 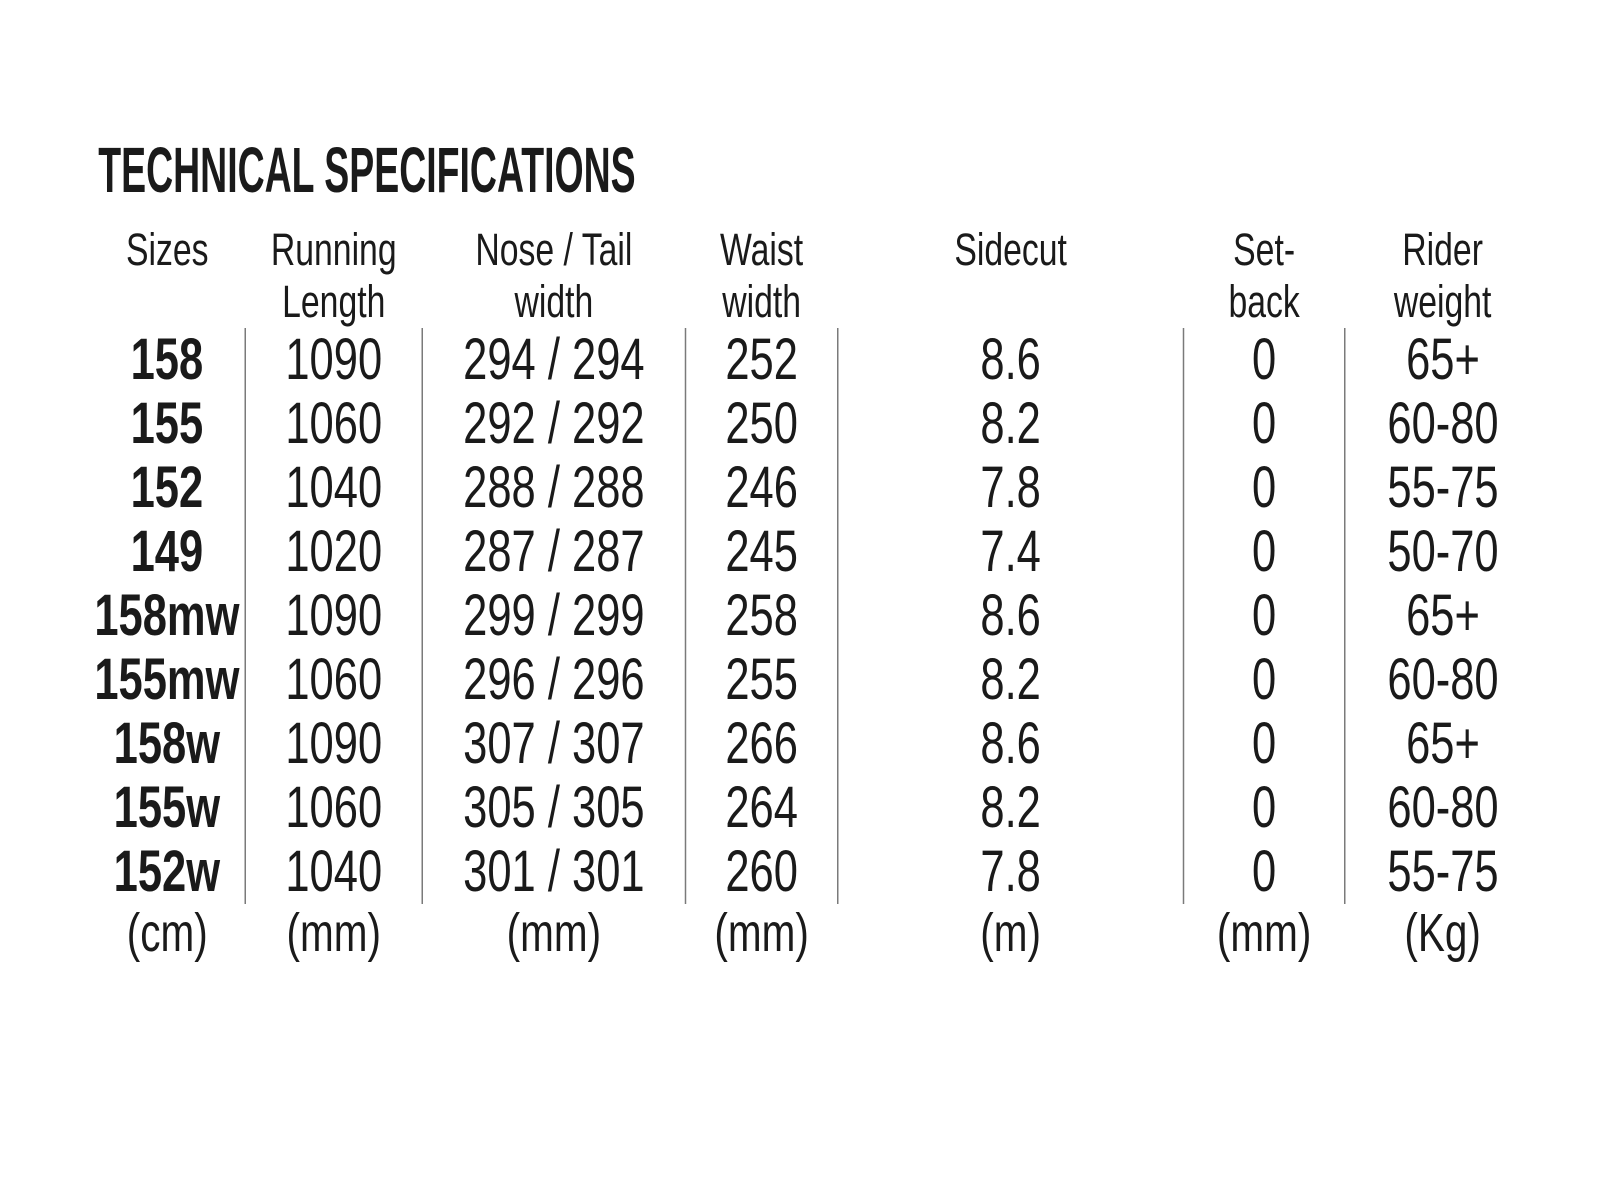 I want to click on units-row: (cm) (mm) (mm) (mm) (m) (mm) (Kg), so click(x=814, y=933).